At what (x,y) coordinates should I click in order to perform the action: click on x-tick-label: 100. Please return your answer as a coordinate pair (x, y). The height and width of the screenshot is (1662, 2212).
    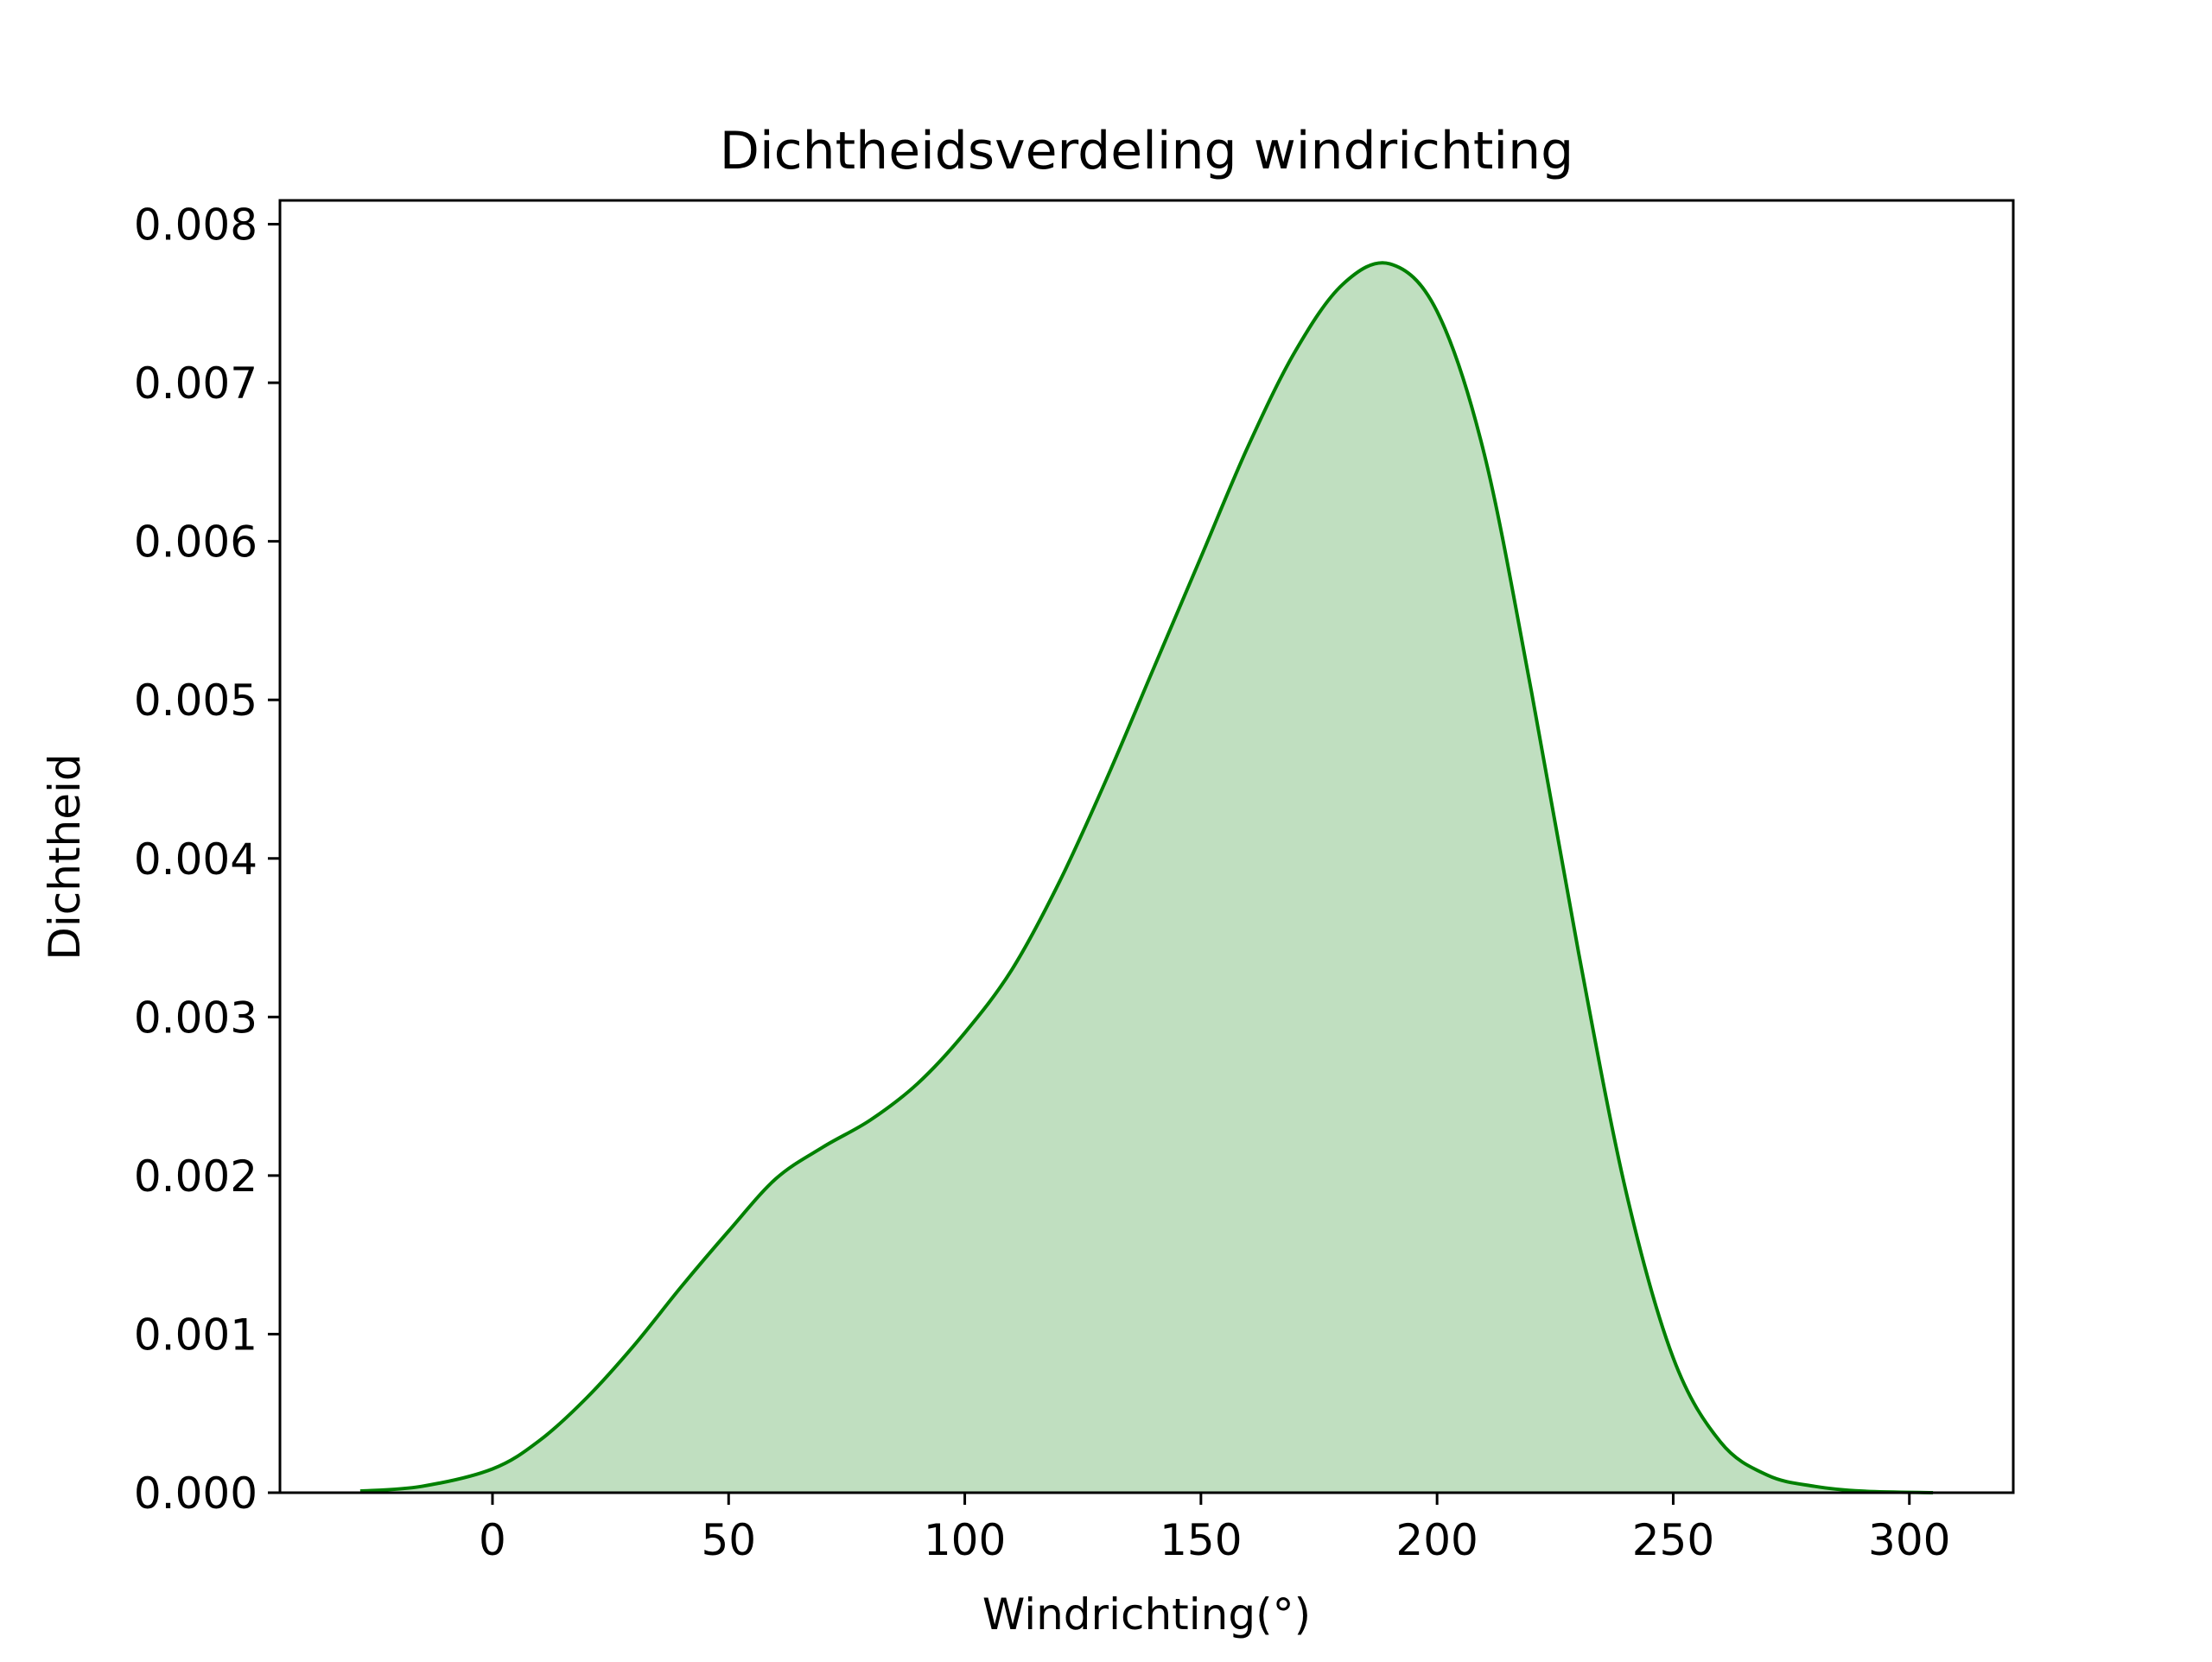
    Looking at the image, I should click on (965, 1540).